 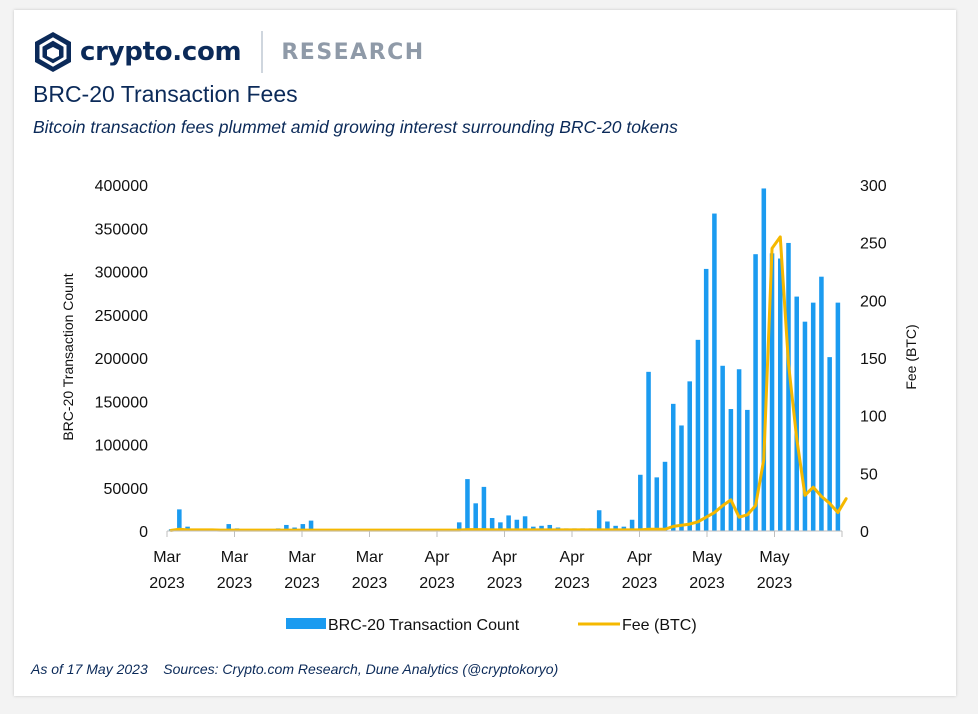 What do you see at coordinates (121, 446) in the screenshot?
I see `y-left-tick-label: 100000` at bounding box center [121, 446].